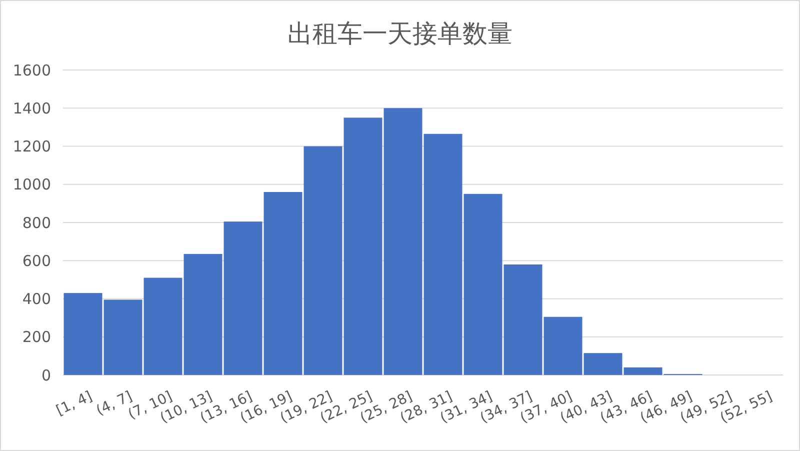 The image size is (800, 451). Describe the element at coordinates (36, 337) in the screenshot. I see `y-tick-label: 200` at that location.